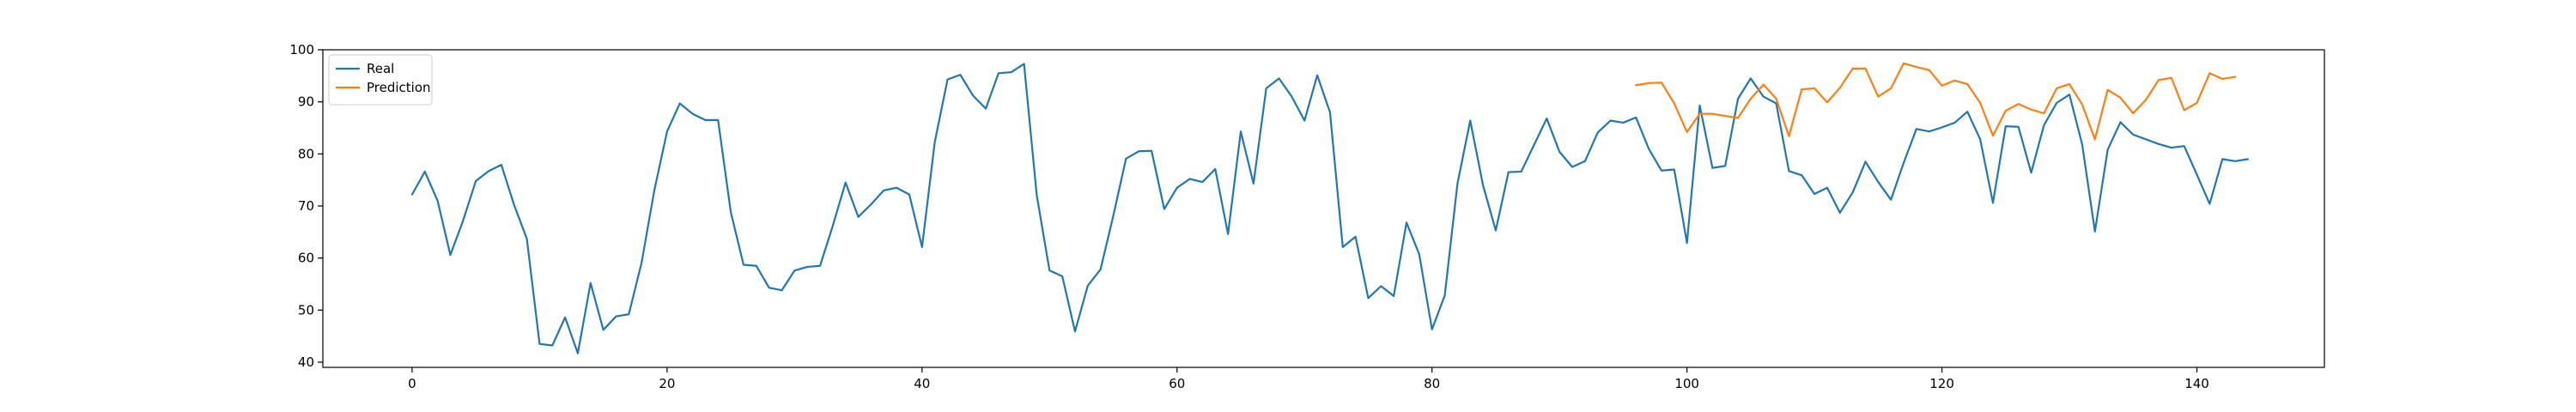  Describe the element at coordinates (922, 383) in the screenshot. I see `x-tick-label: 40` at that location.